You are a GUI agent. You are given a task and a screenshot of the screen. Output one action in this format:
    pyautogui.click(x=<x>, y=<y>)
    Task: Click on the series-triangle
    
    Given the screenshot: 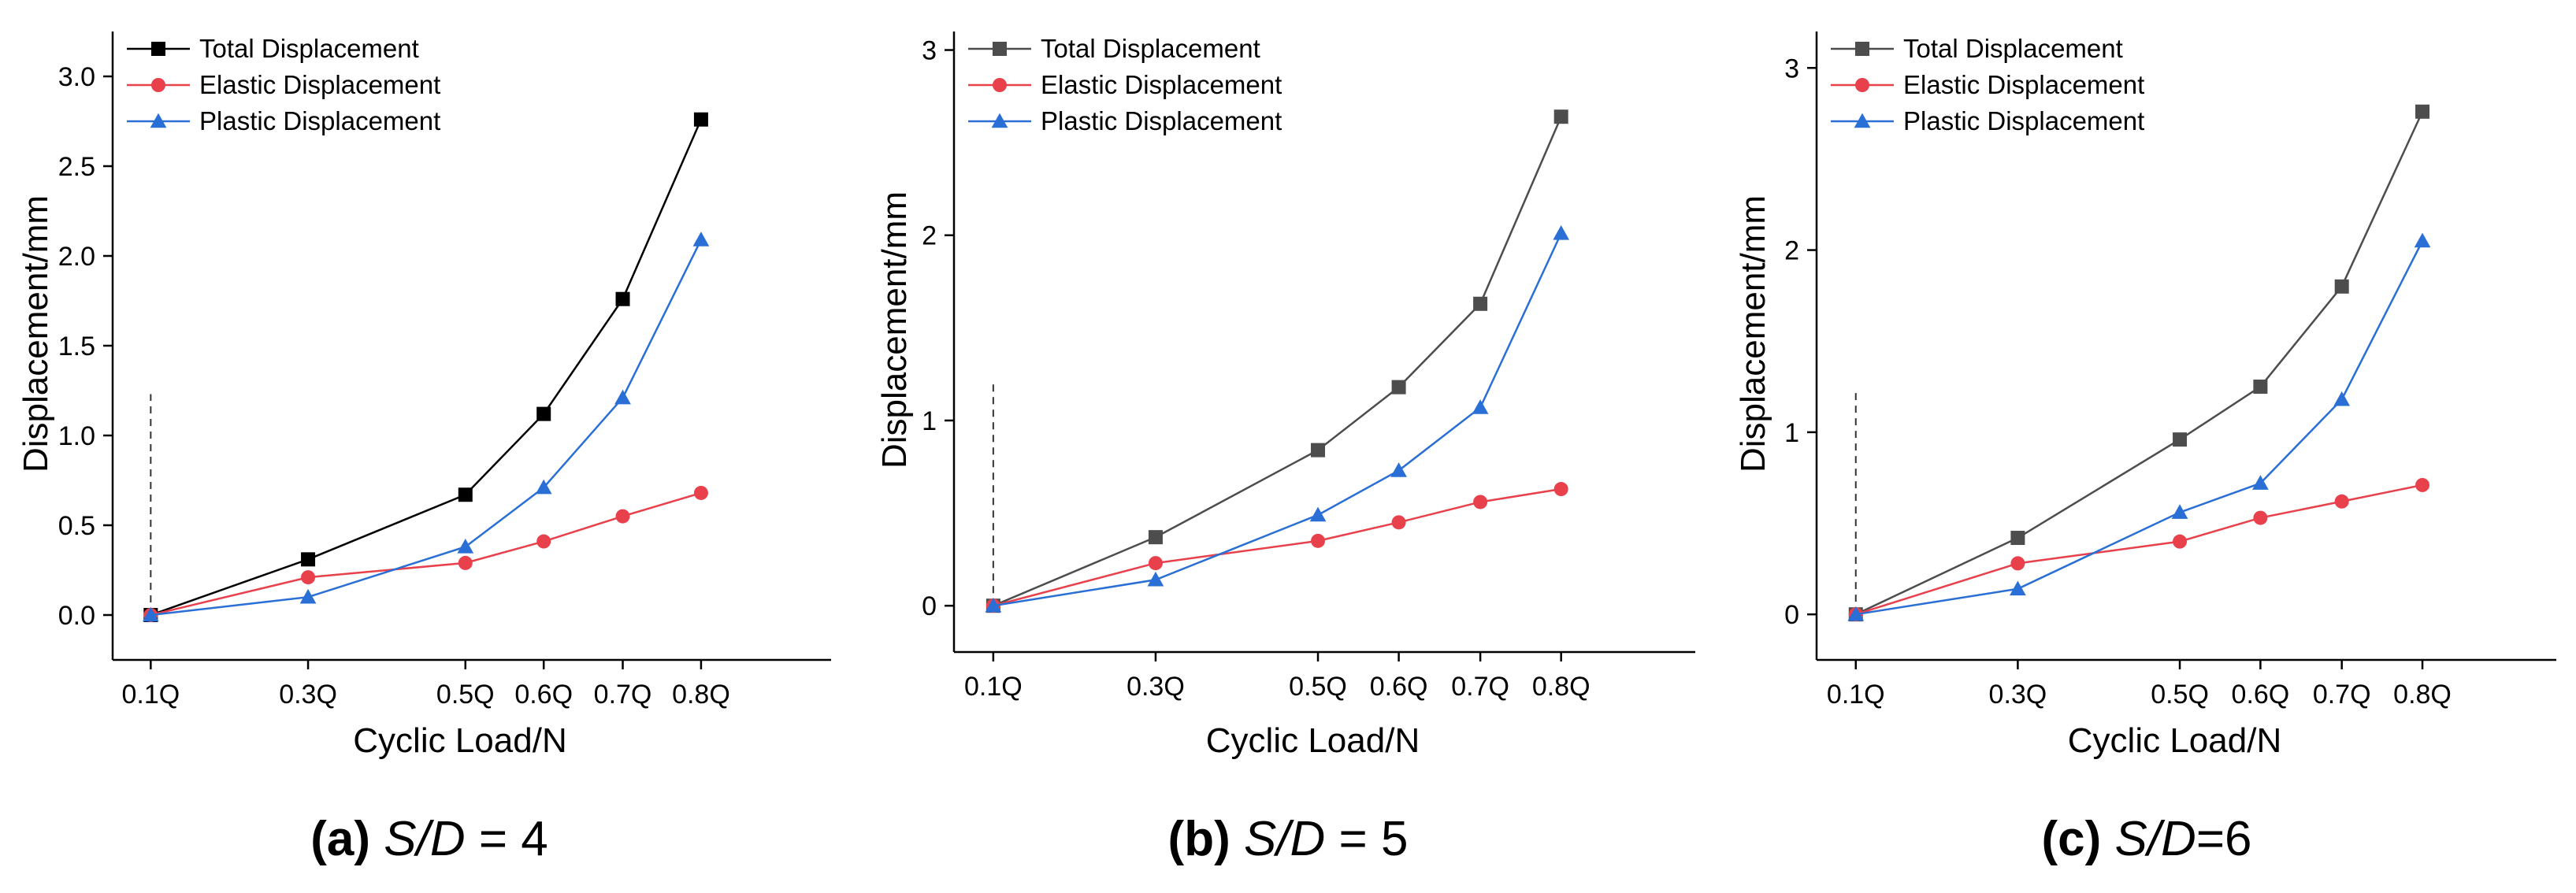 What is the action you would take?
    pyautogui.click(x=426, y=427)
    